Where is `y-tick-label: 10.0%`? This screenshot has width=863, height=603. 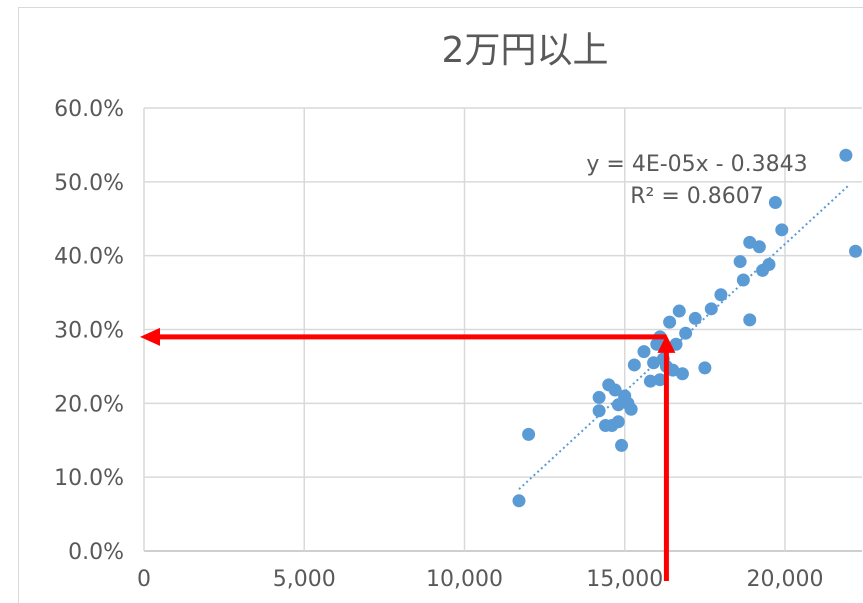
y-tick-label: 10.0% is located at coordinates (89, 478).